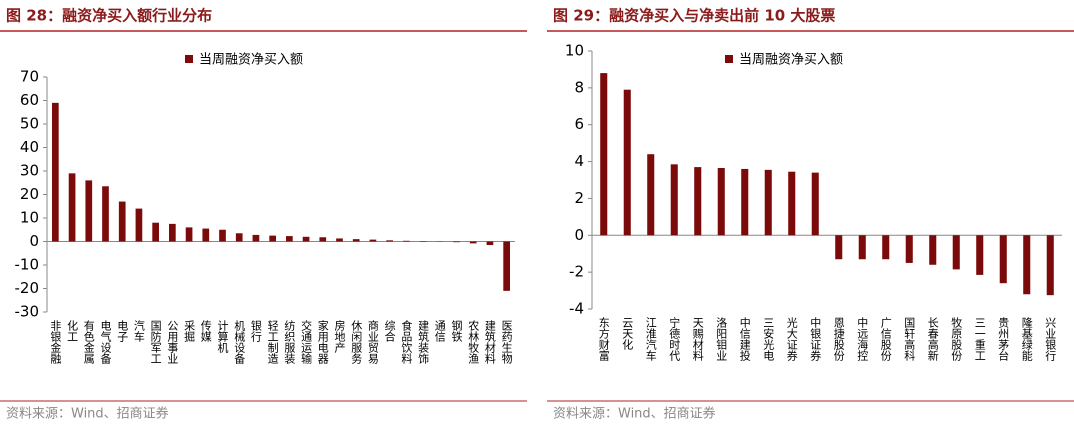 This screenshot has width=1074, height=428. I want to click on y-tick-label: 20, so click(29, 194).